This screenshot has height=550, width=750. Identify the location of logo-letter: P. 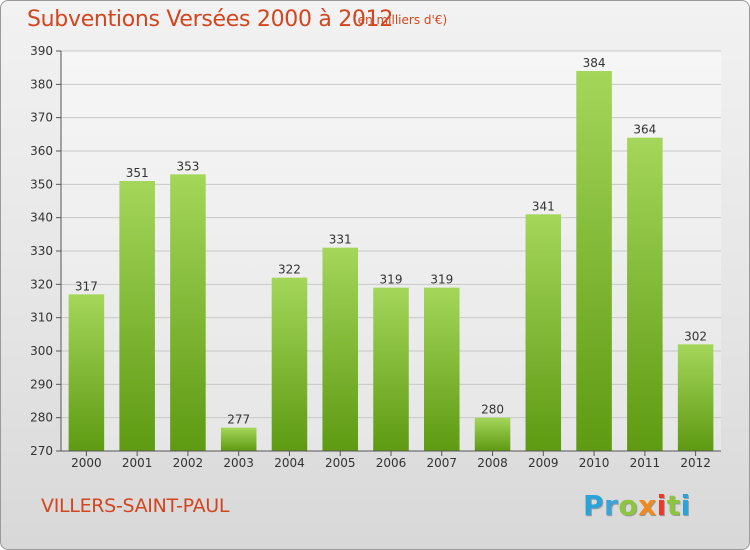
(594, 505).